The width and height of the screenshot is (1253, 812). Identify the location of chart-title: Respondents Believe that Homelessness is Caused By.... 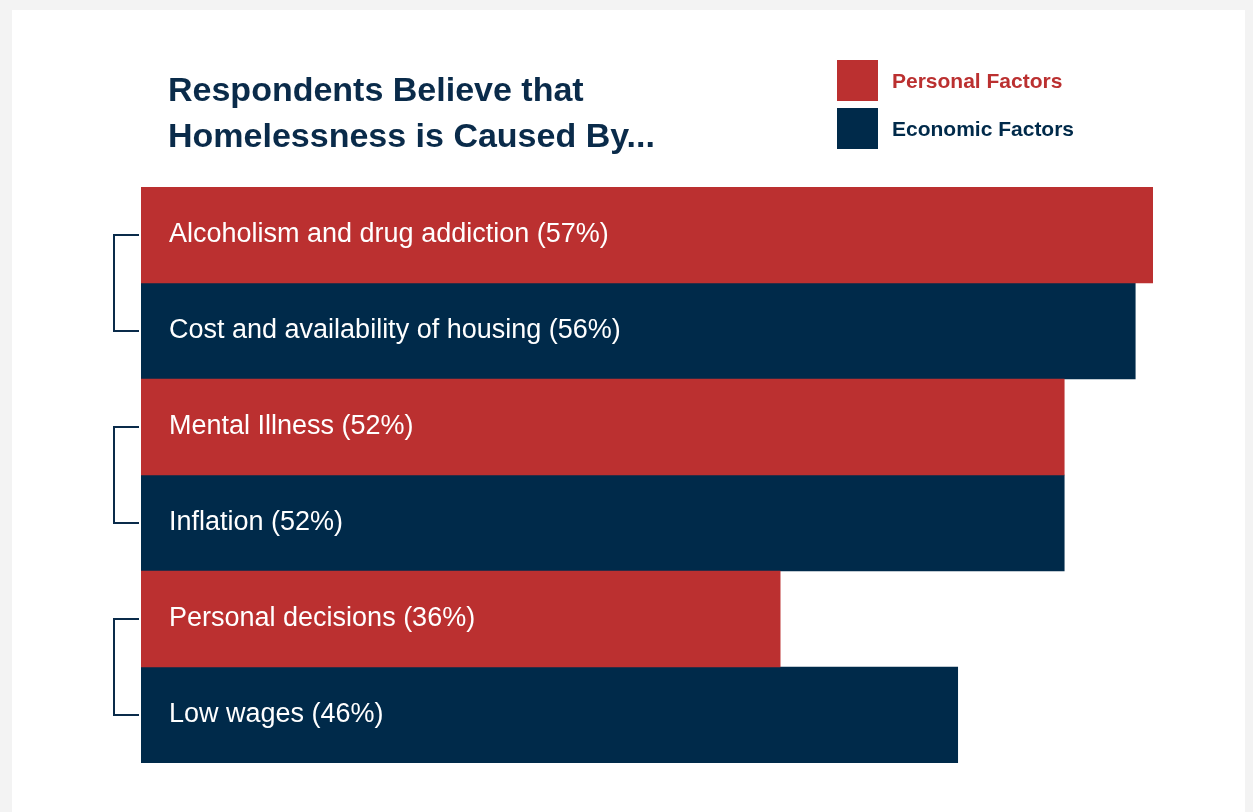
(411, 112).